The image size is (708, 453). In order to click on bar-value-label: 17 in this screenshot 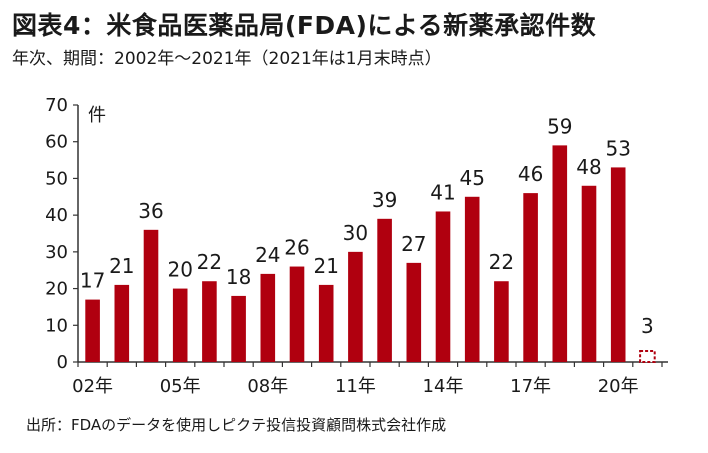, I will do `click(92, 281)`.